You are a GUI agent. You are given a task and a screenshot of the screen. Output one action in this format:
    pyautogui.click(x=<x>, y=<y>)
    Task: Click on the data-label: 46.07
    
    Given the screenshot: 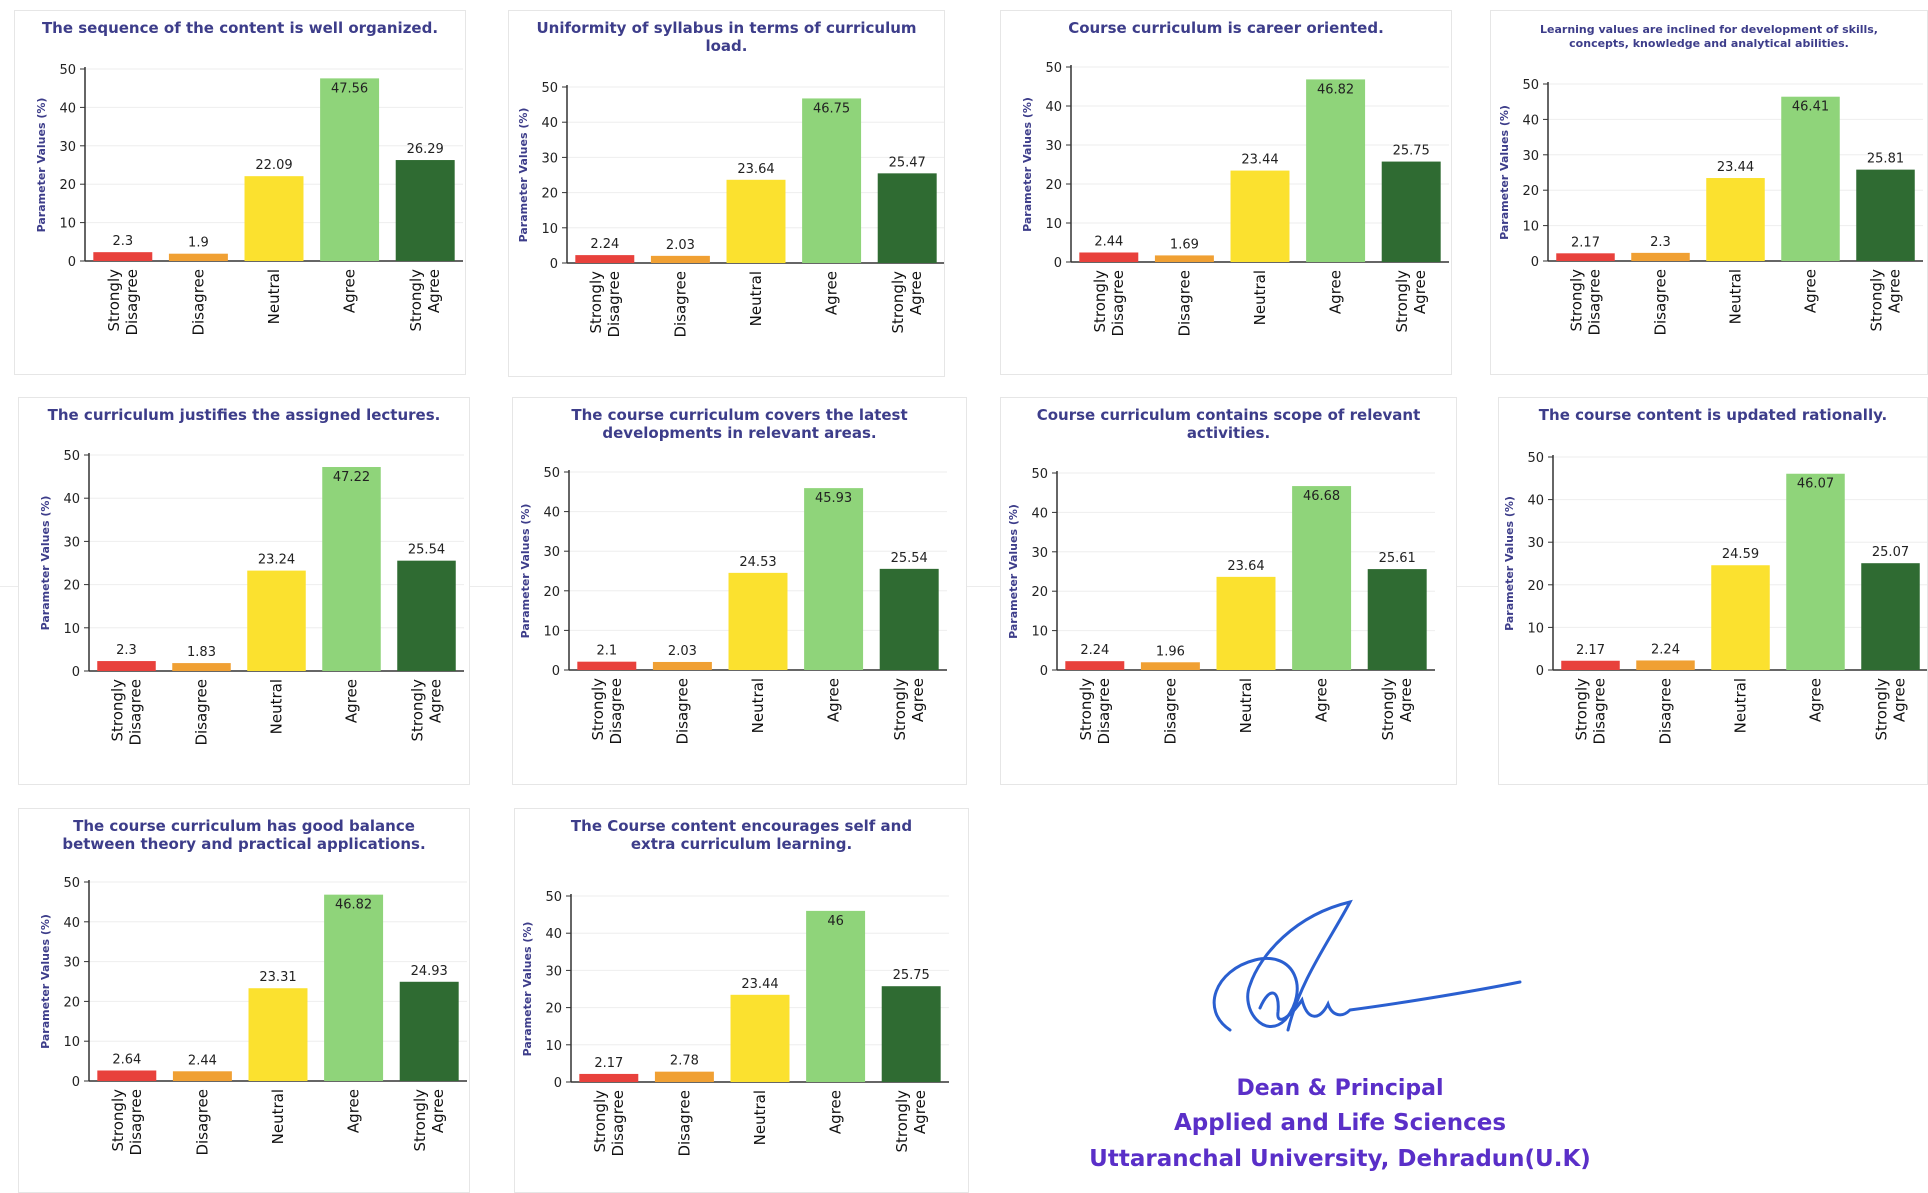 What is the action you would take?
    pyautogui.click(x=1815, y=484)
    